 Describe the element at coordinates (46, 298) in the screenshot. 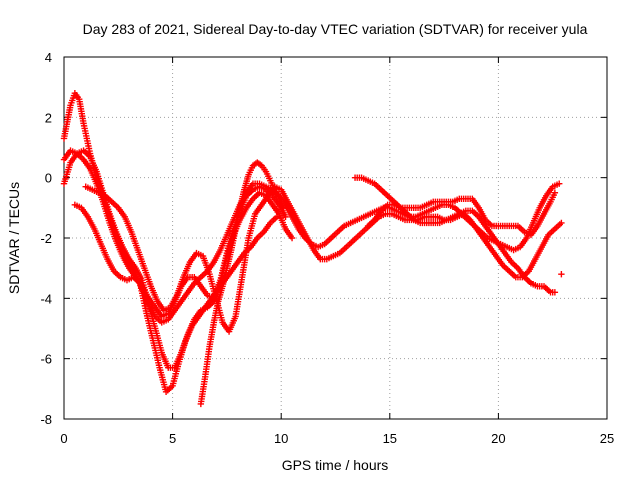

I see `y-tick-label: -4` at that location.